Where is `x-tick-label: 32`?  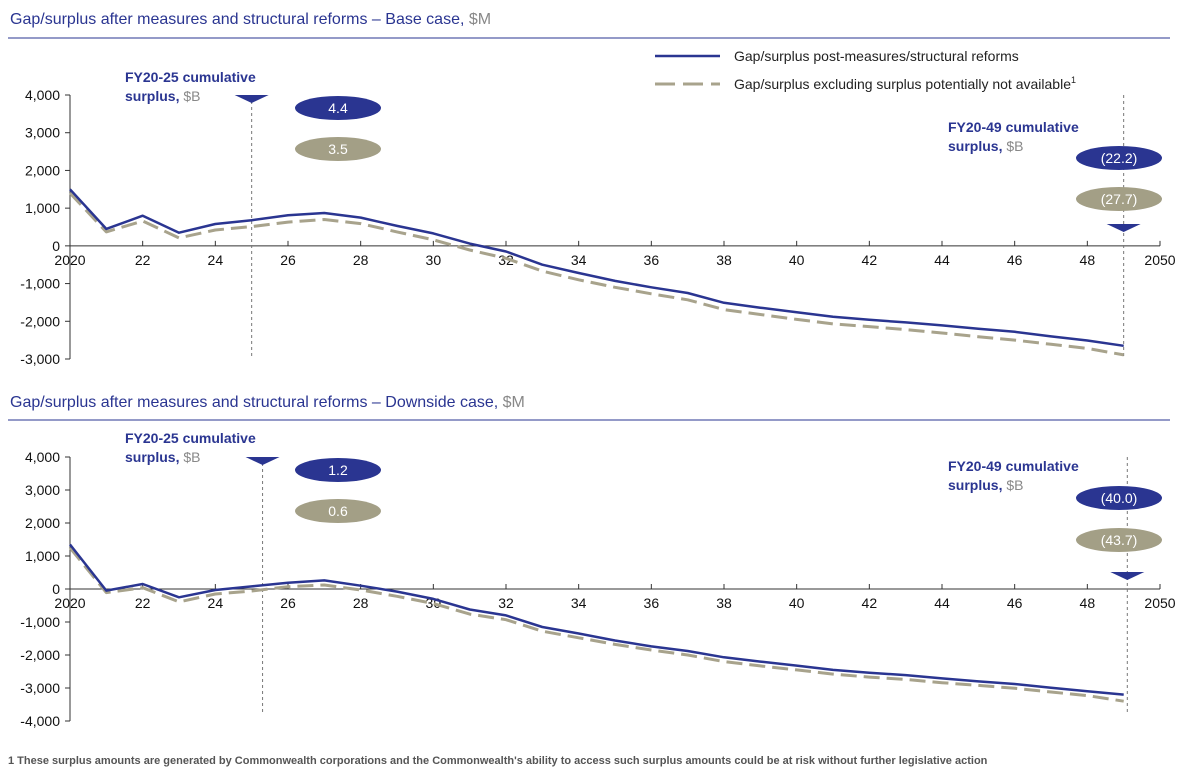
x-tick-label: 32 is located at coordinates (506, 603).